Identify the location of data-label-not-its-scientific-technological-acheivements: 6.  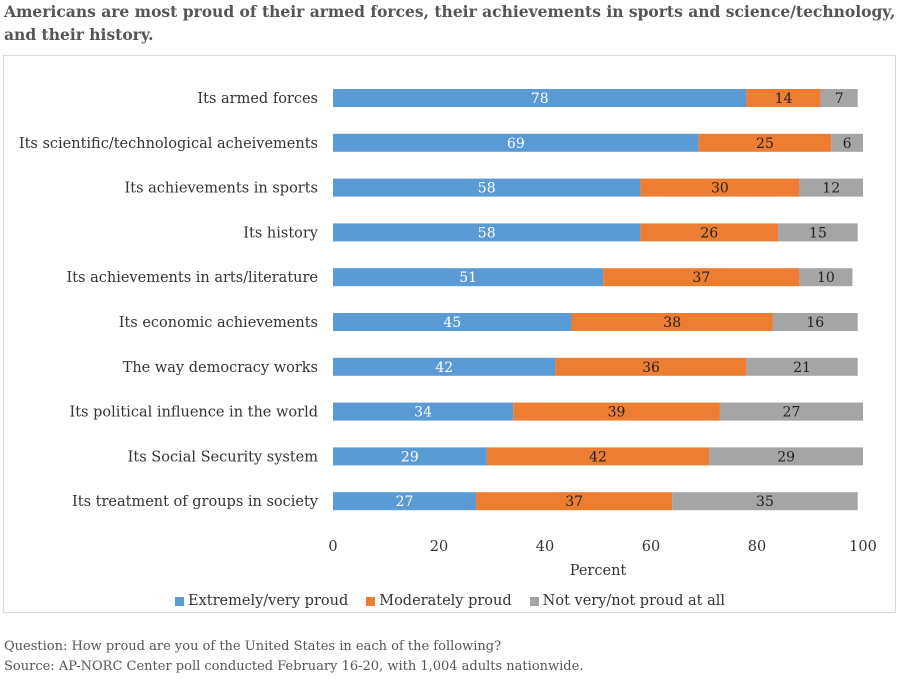
(847, 144).